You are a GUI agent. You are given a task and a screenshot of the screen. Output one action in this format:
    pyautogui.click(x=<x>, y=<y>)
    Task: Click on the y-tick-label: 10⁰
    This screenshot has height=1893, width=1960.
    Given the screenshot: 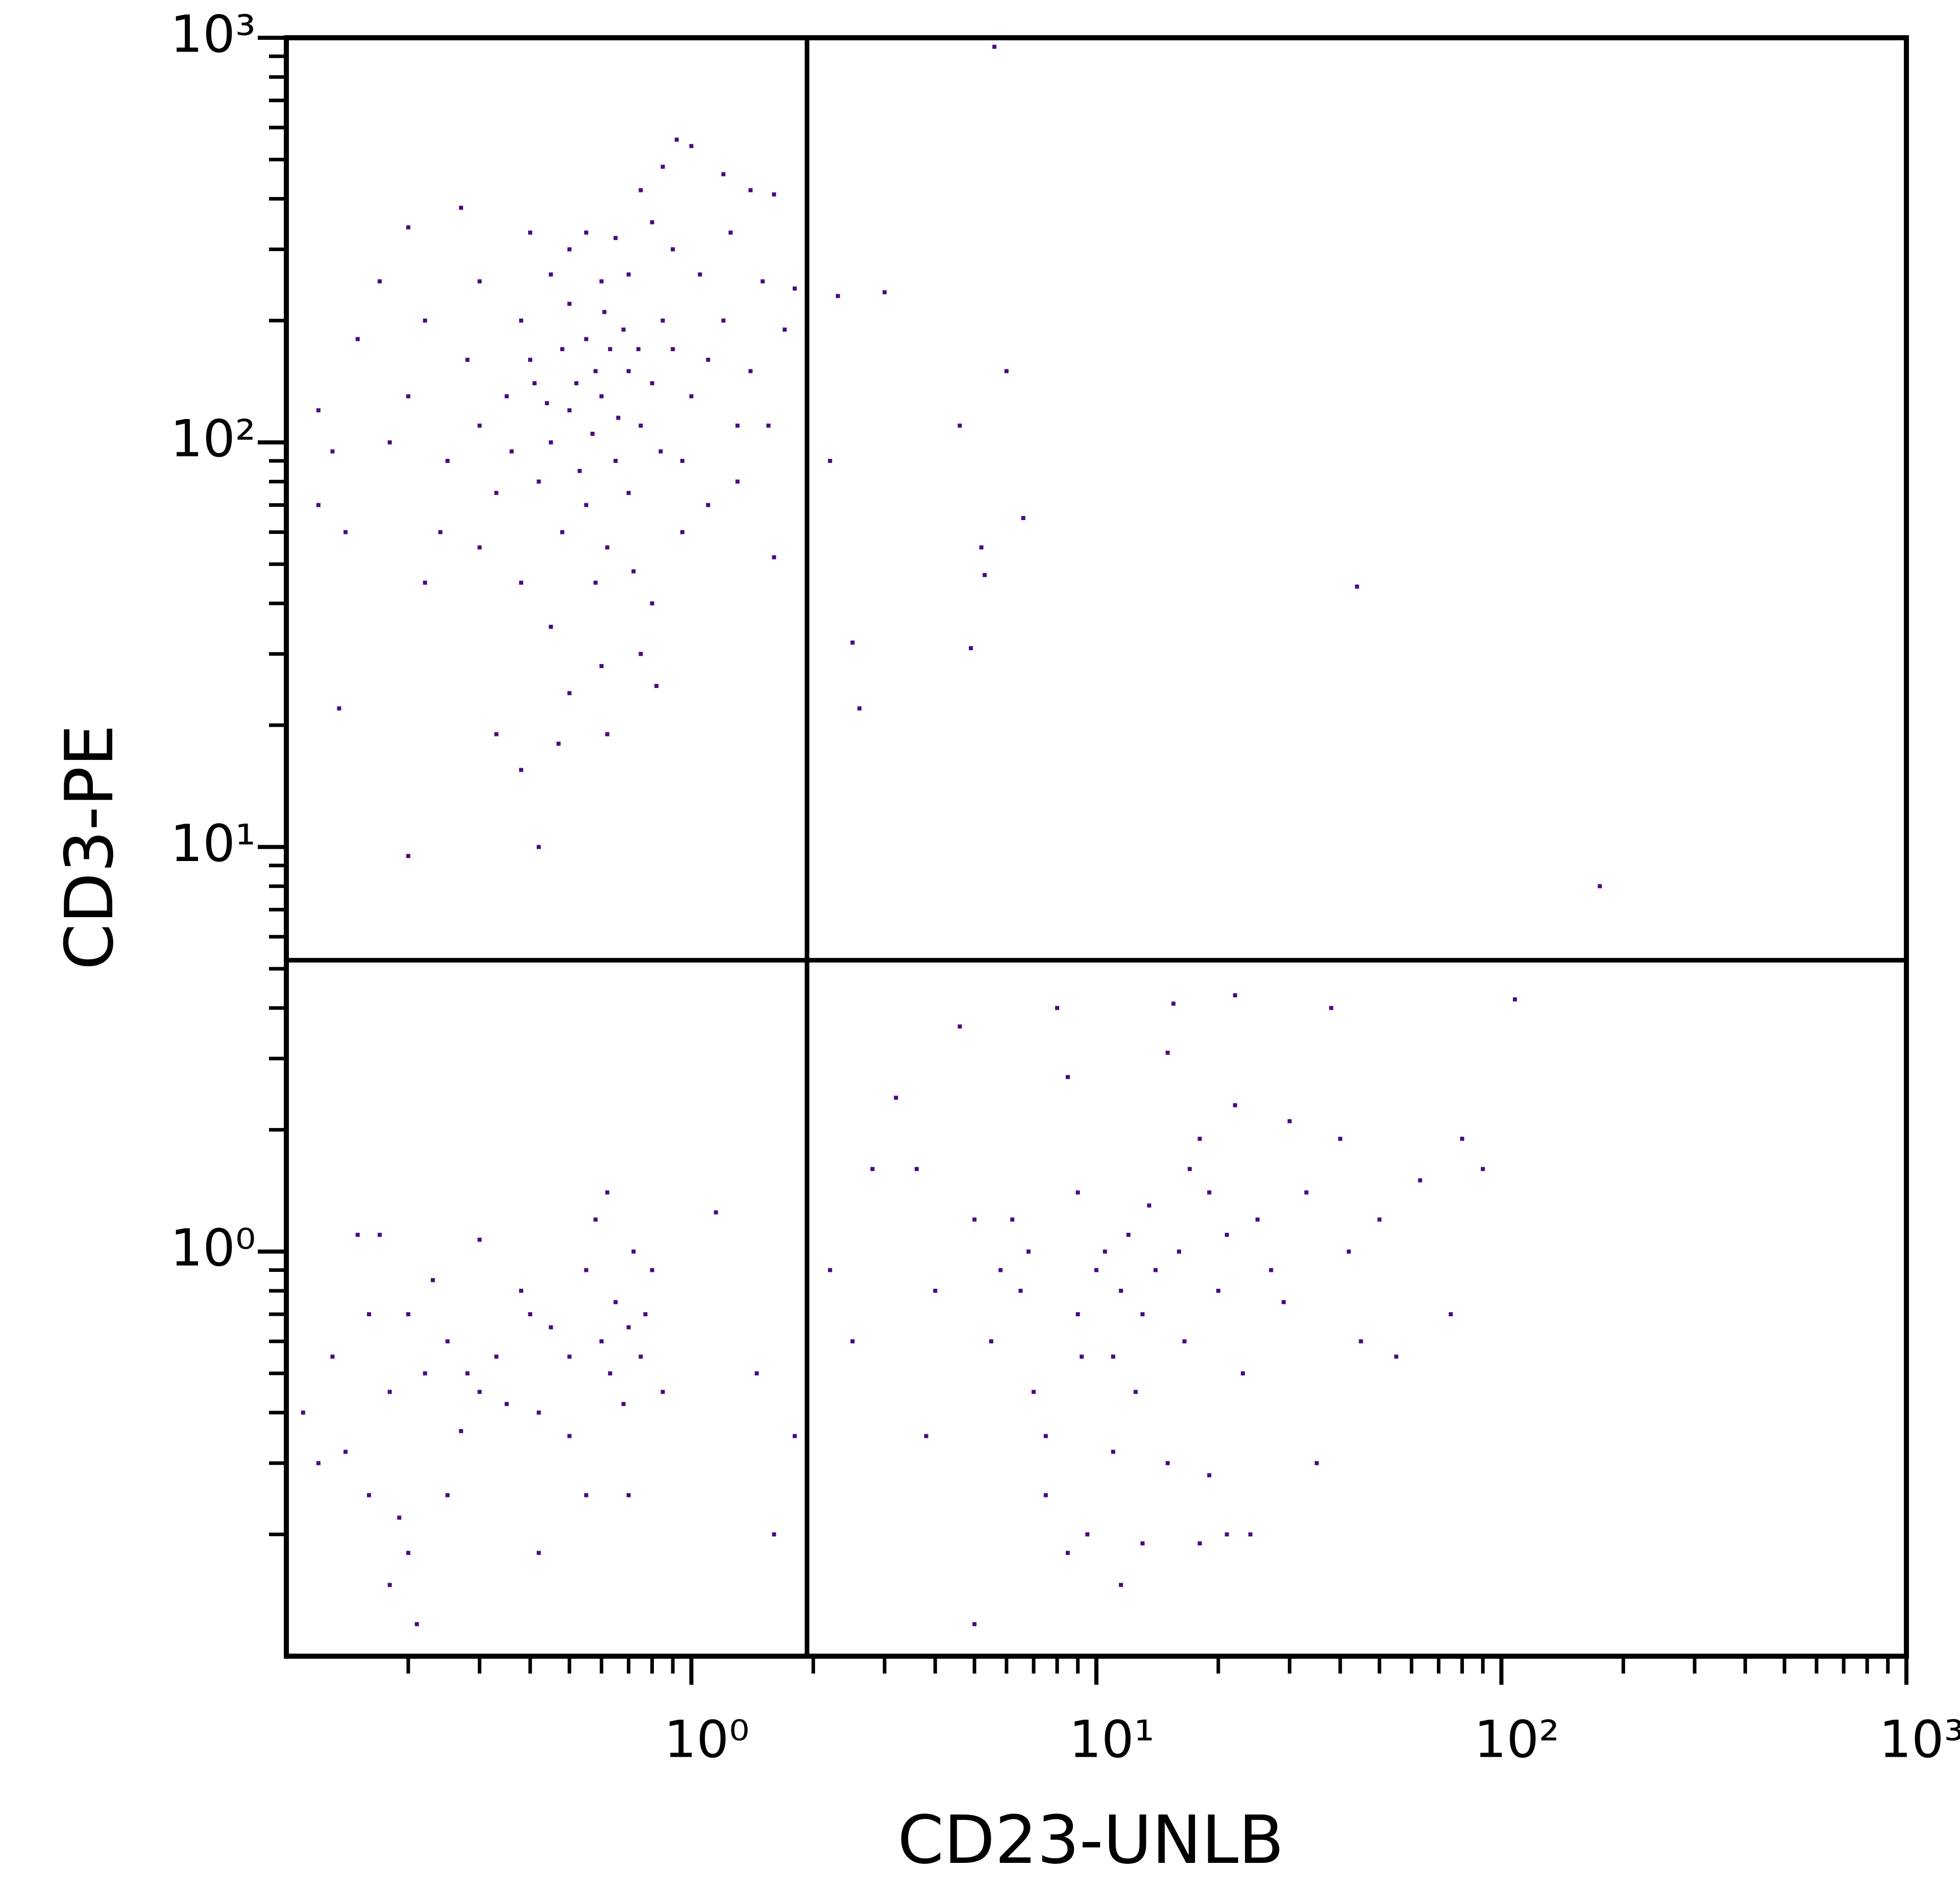 What is the action you would take?
    pyautogui.click(x=213, y=1248)
    